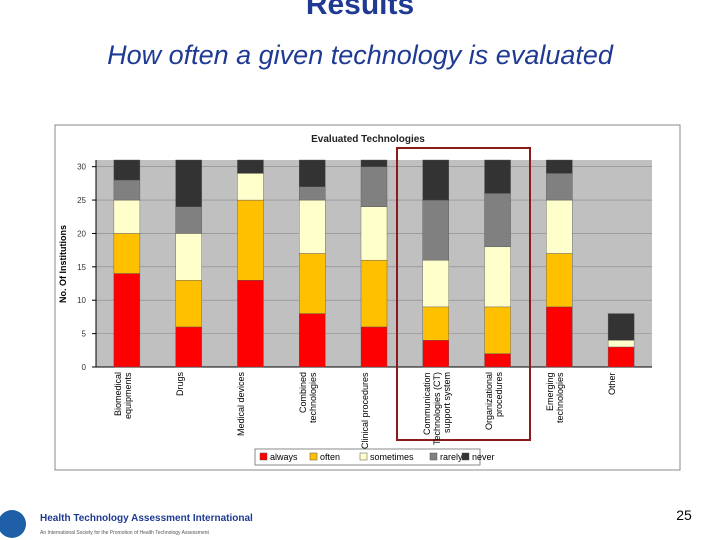 The image size is (720, 540). What do you see at coordinates (81, 200) in the screenshot?
I see `y-tick-label: 25` at bounding box center [81, 200].